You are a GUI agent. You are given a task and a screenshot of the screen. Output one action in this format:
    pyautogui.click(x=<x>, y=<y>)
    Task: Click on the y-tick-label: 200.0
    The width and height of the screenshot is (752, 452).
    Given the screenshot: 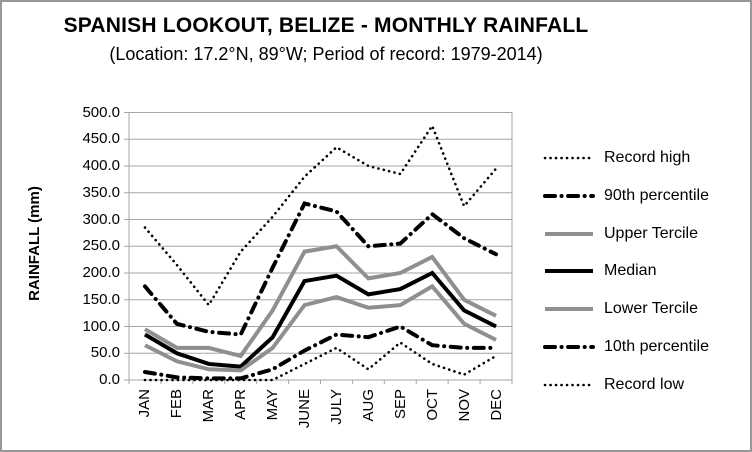 What is the action you would take?
    pyautogui.click(x=101, y=272)
    